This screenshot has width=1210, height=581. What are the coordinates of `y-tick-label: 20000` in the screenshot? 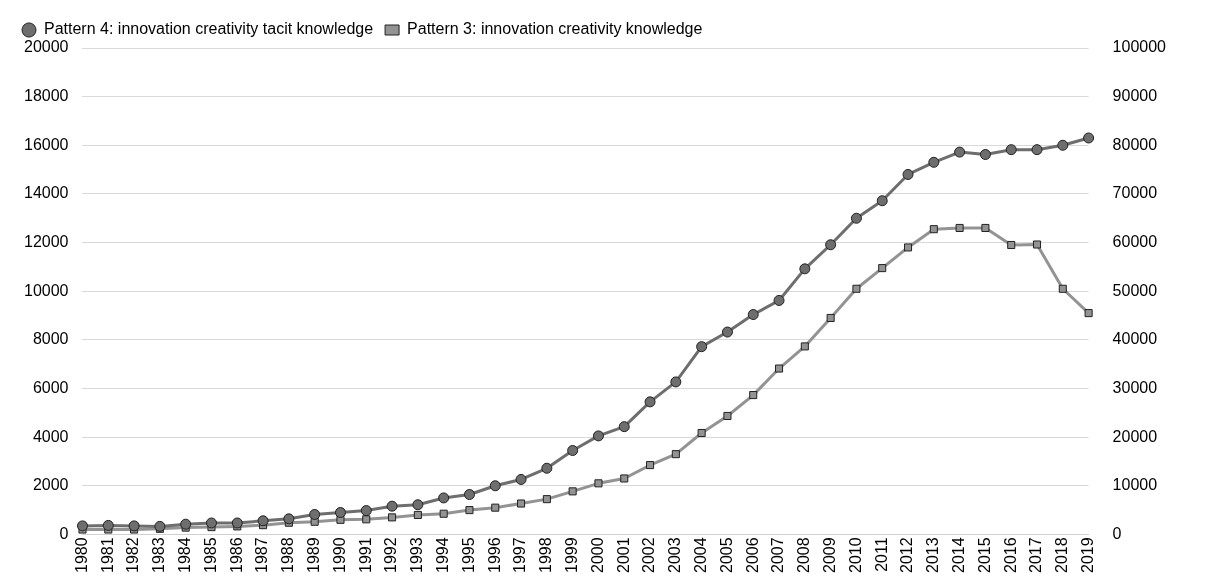 It's located at (46, 47).